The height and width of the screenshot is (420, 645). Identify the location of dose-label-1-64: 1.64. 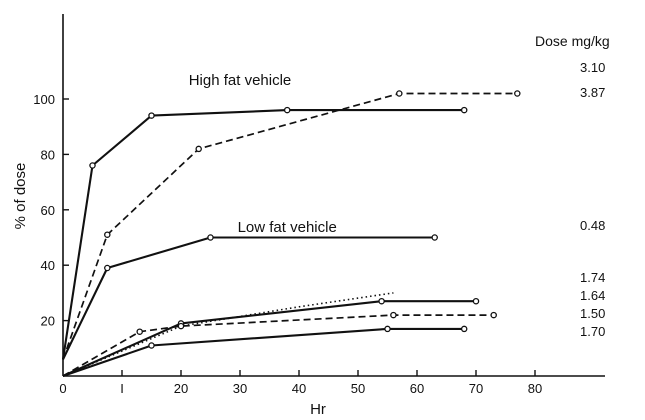
(592, 295).